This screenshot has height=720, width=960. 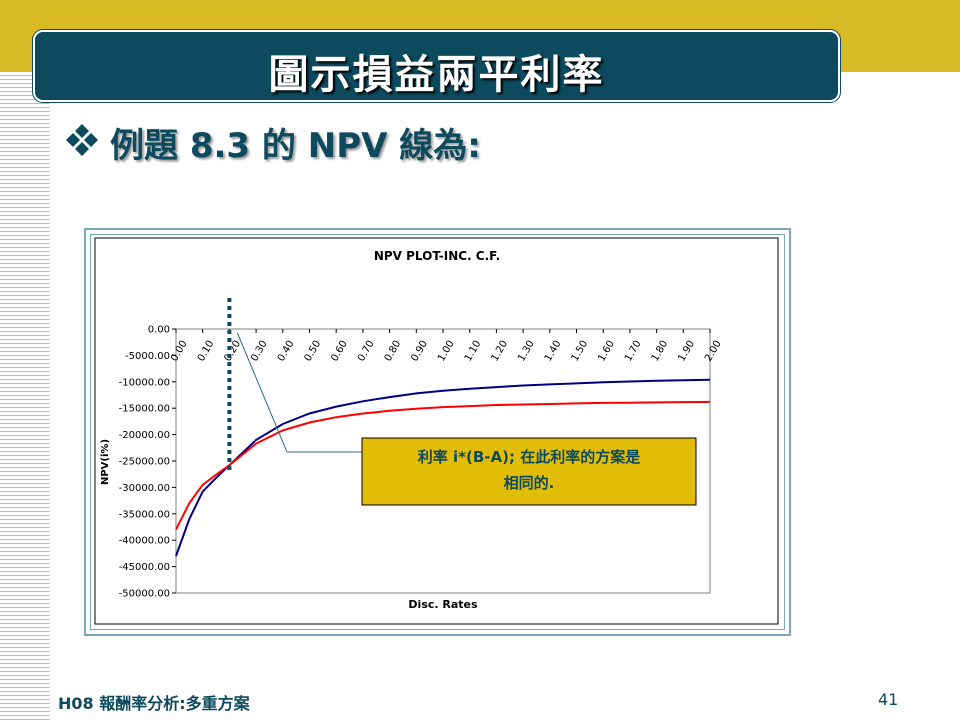 I want to click on y-tick-label: -30000.00, so click(x=144, y=488).